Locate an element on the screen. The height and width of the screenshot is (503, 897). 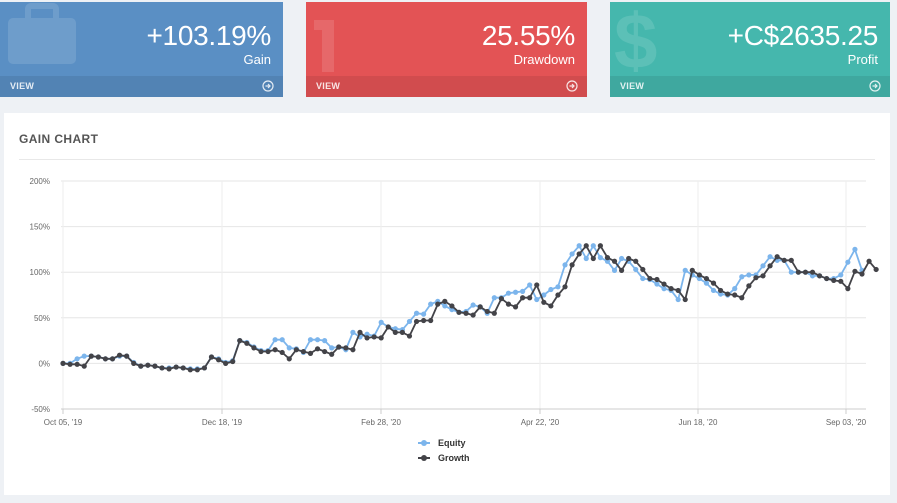
panel-title: GAIN CHART is located at coordinates (59, 139).